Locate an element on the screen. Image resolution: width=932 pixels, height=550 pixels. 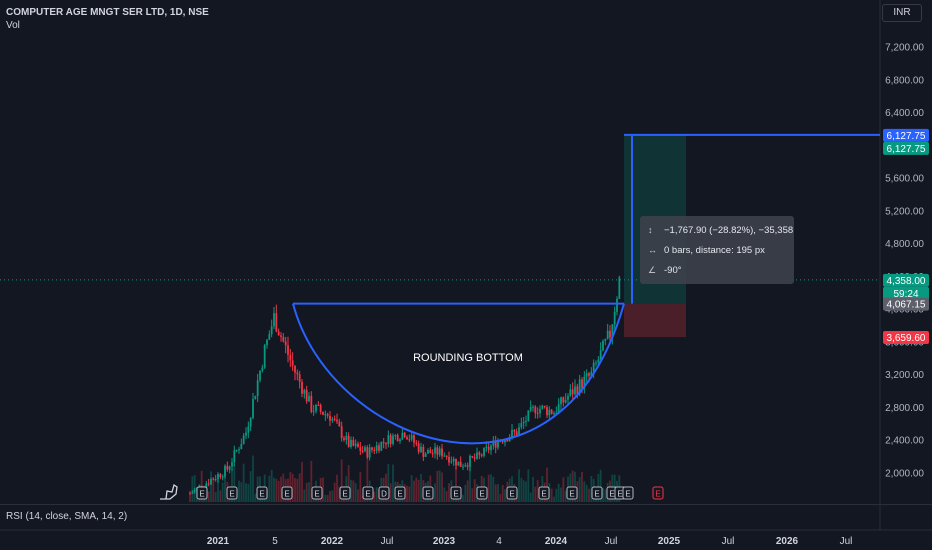
pane-separator is located at coordinates (466, 504).